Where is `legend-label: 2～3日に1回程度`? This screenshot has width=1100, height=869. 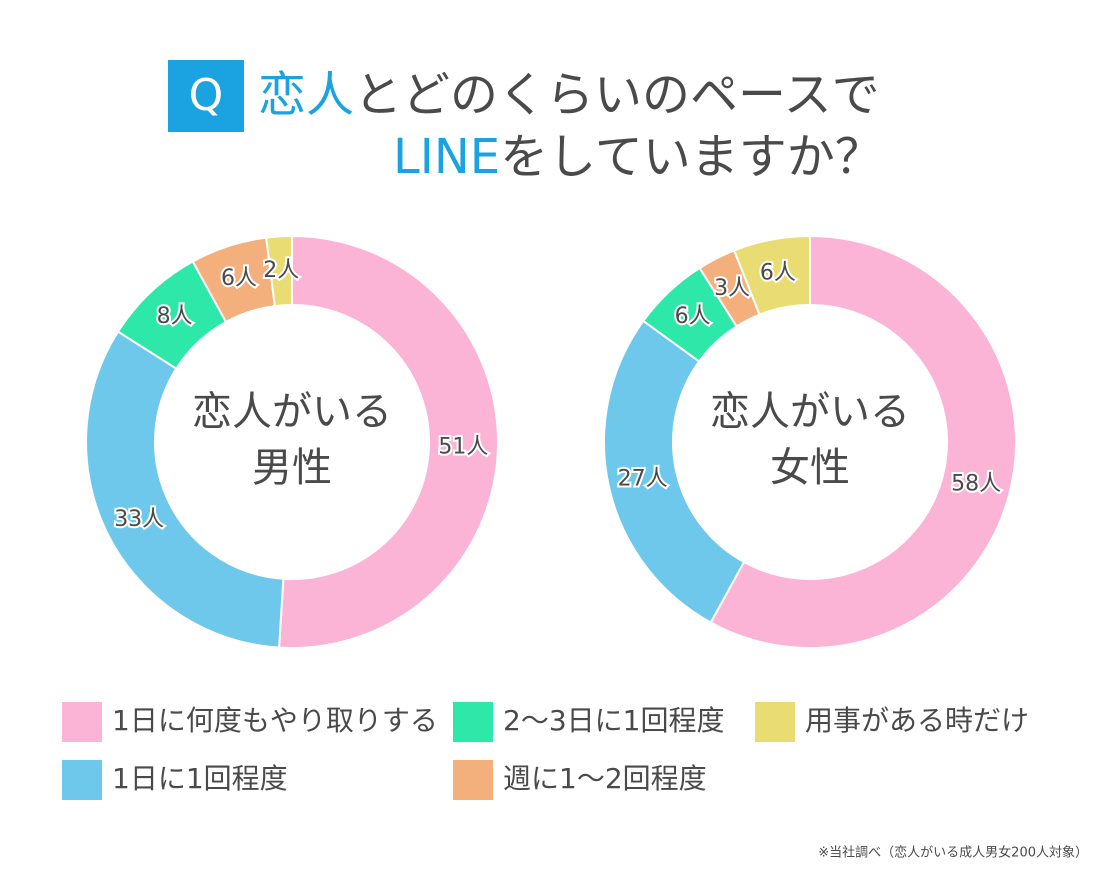
legend-label: 2～3日に1回程度 is located at coordinates (613, 720).